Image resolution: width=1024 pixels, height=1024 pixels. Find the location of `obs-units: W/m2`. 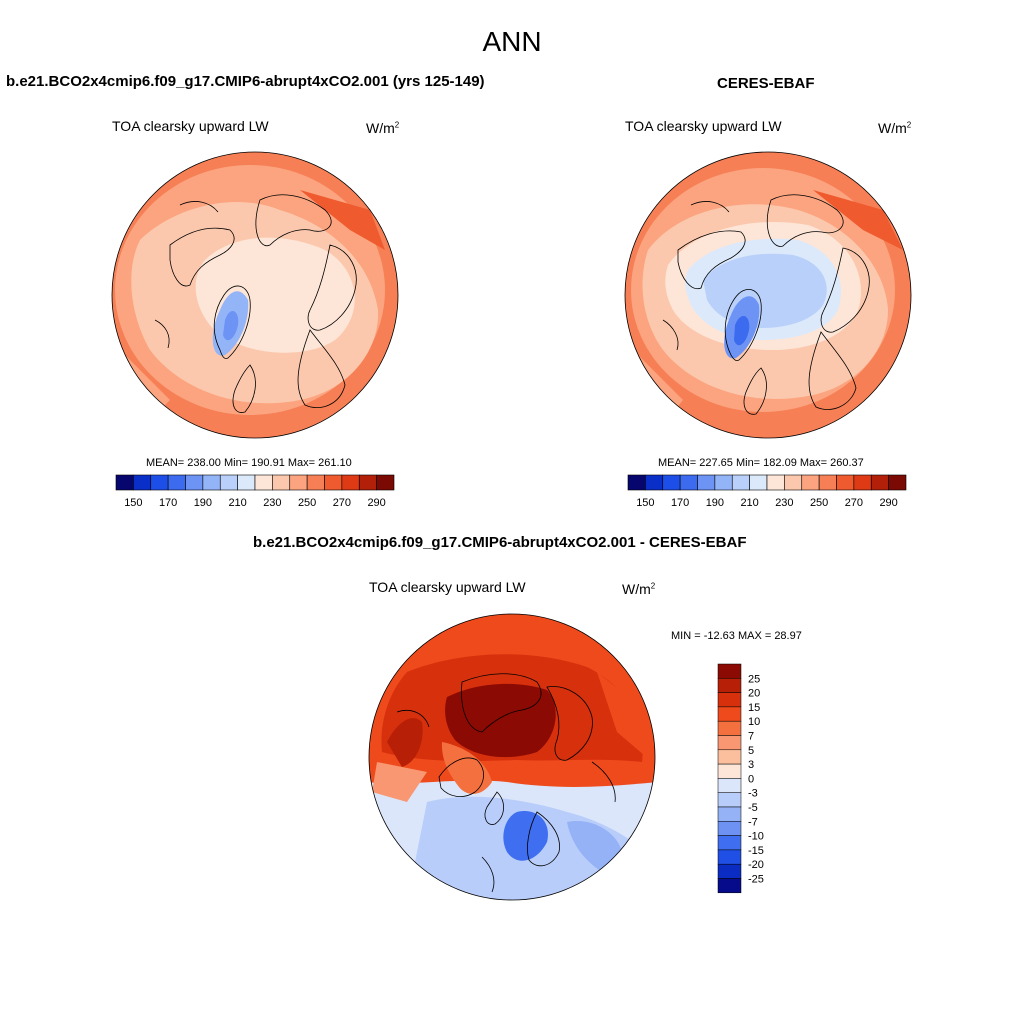

obs-units: W/m2 is located at coordinates (895, 128).